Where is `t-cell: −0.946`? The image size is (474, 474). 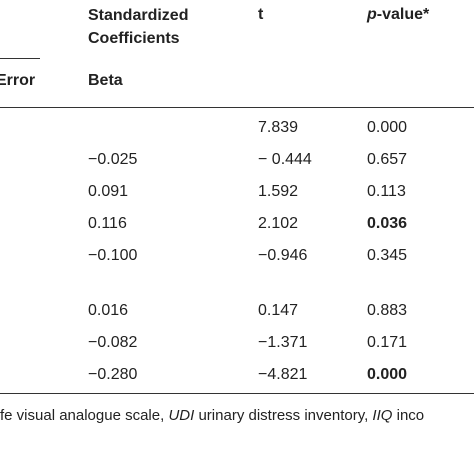
t-cell: −0.946 is located at coordinates (283, 255).